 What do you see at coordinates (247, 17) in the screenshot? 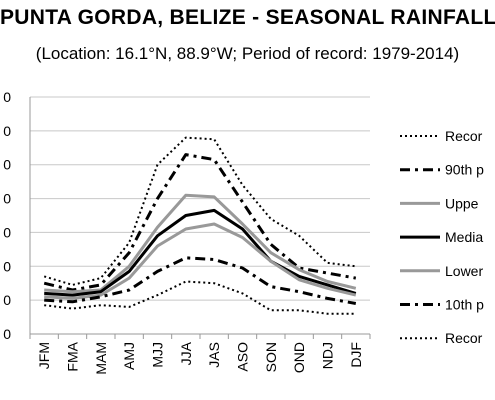
I see `chart-title: PUNTA GORDA, BELIZE - SEASONAL RAINFALL` at bounding box center [247, 17].